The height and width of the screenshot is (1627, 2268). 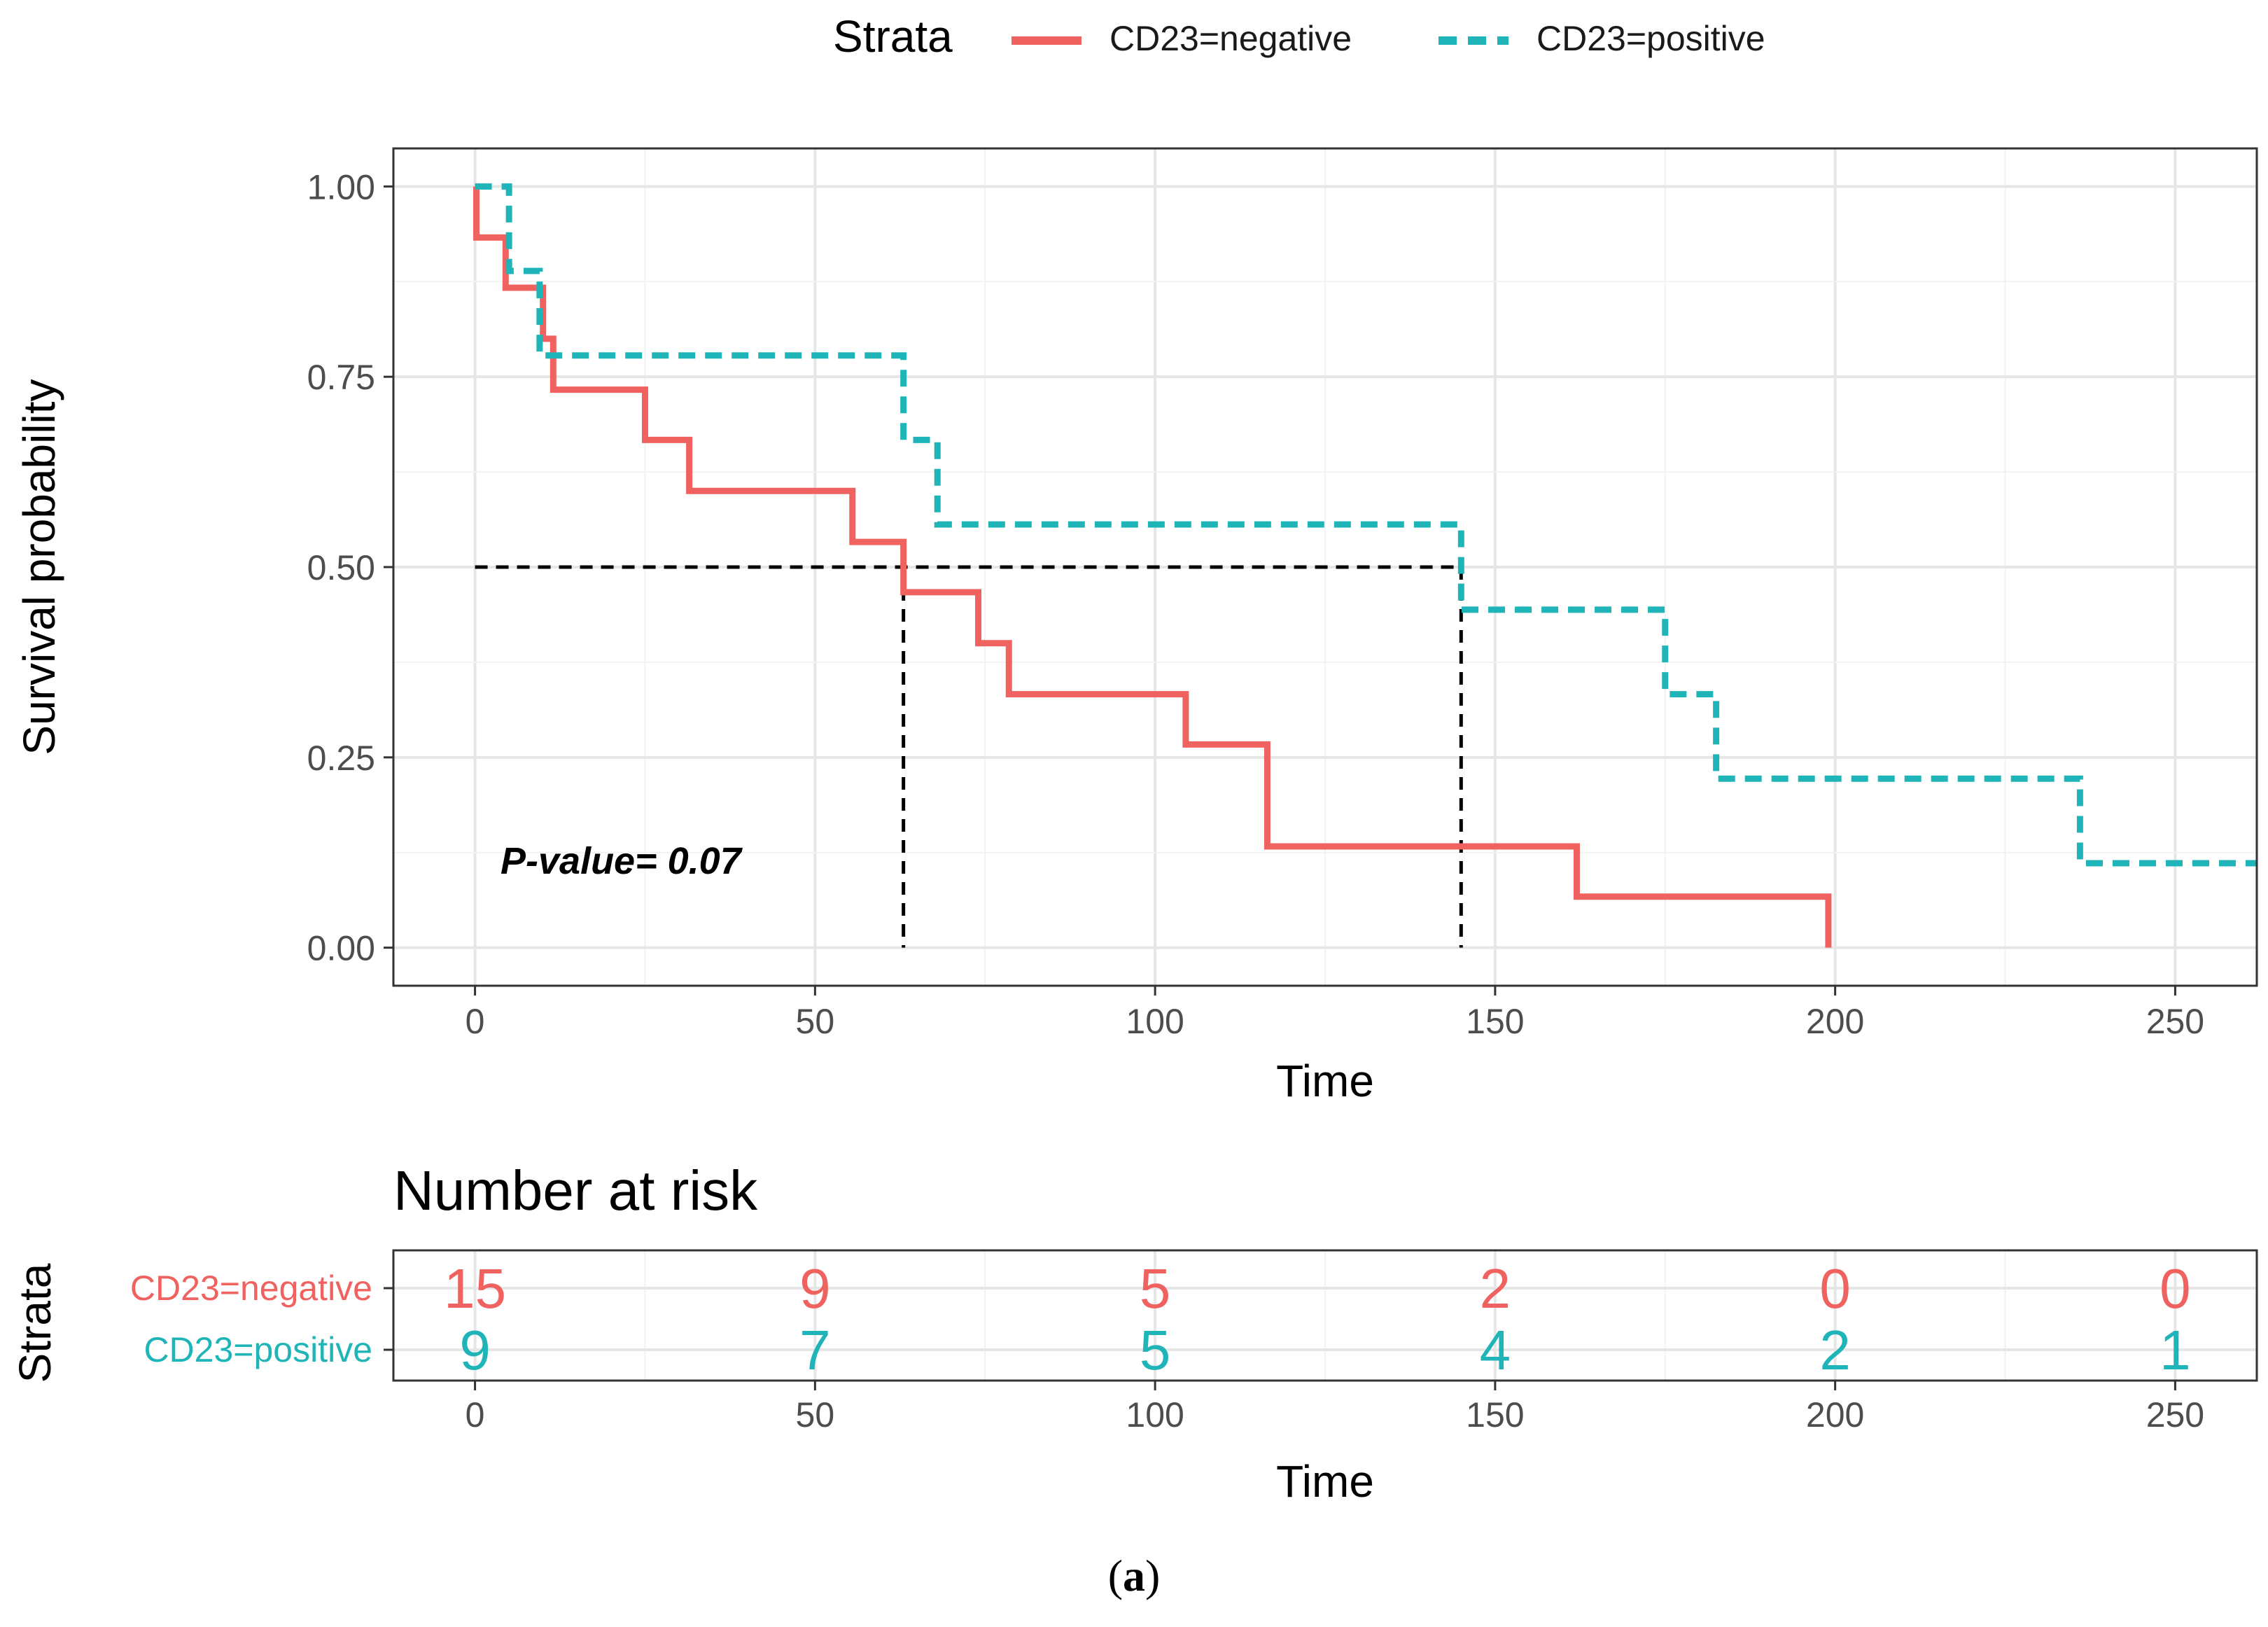 I want to click on y-tick-label: 0.50, so click(x=341, y=567).